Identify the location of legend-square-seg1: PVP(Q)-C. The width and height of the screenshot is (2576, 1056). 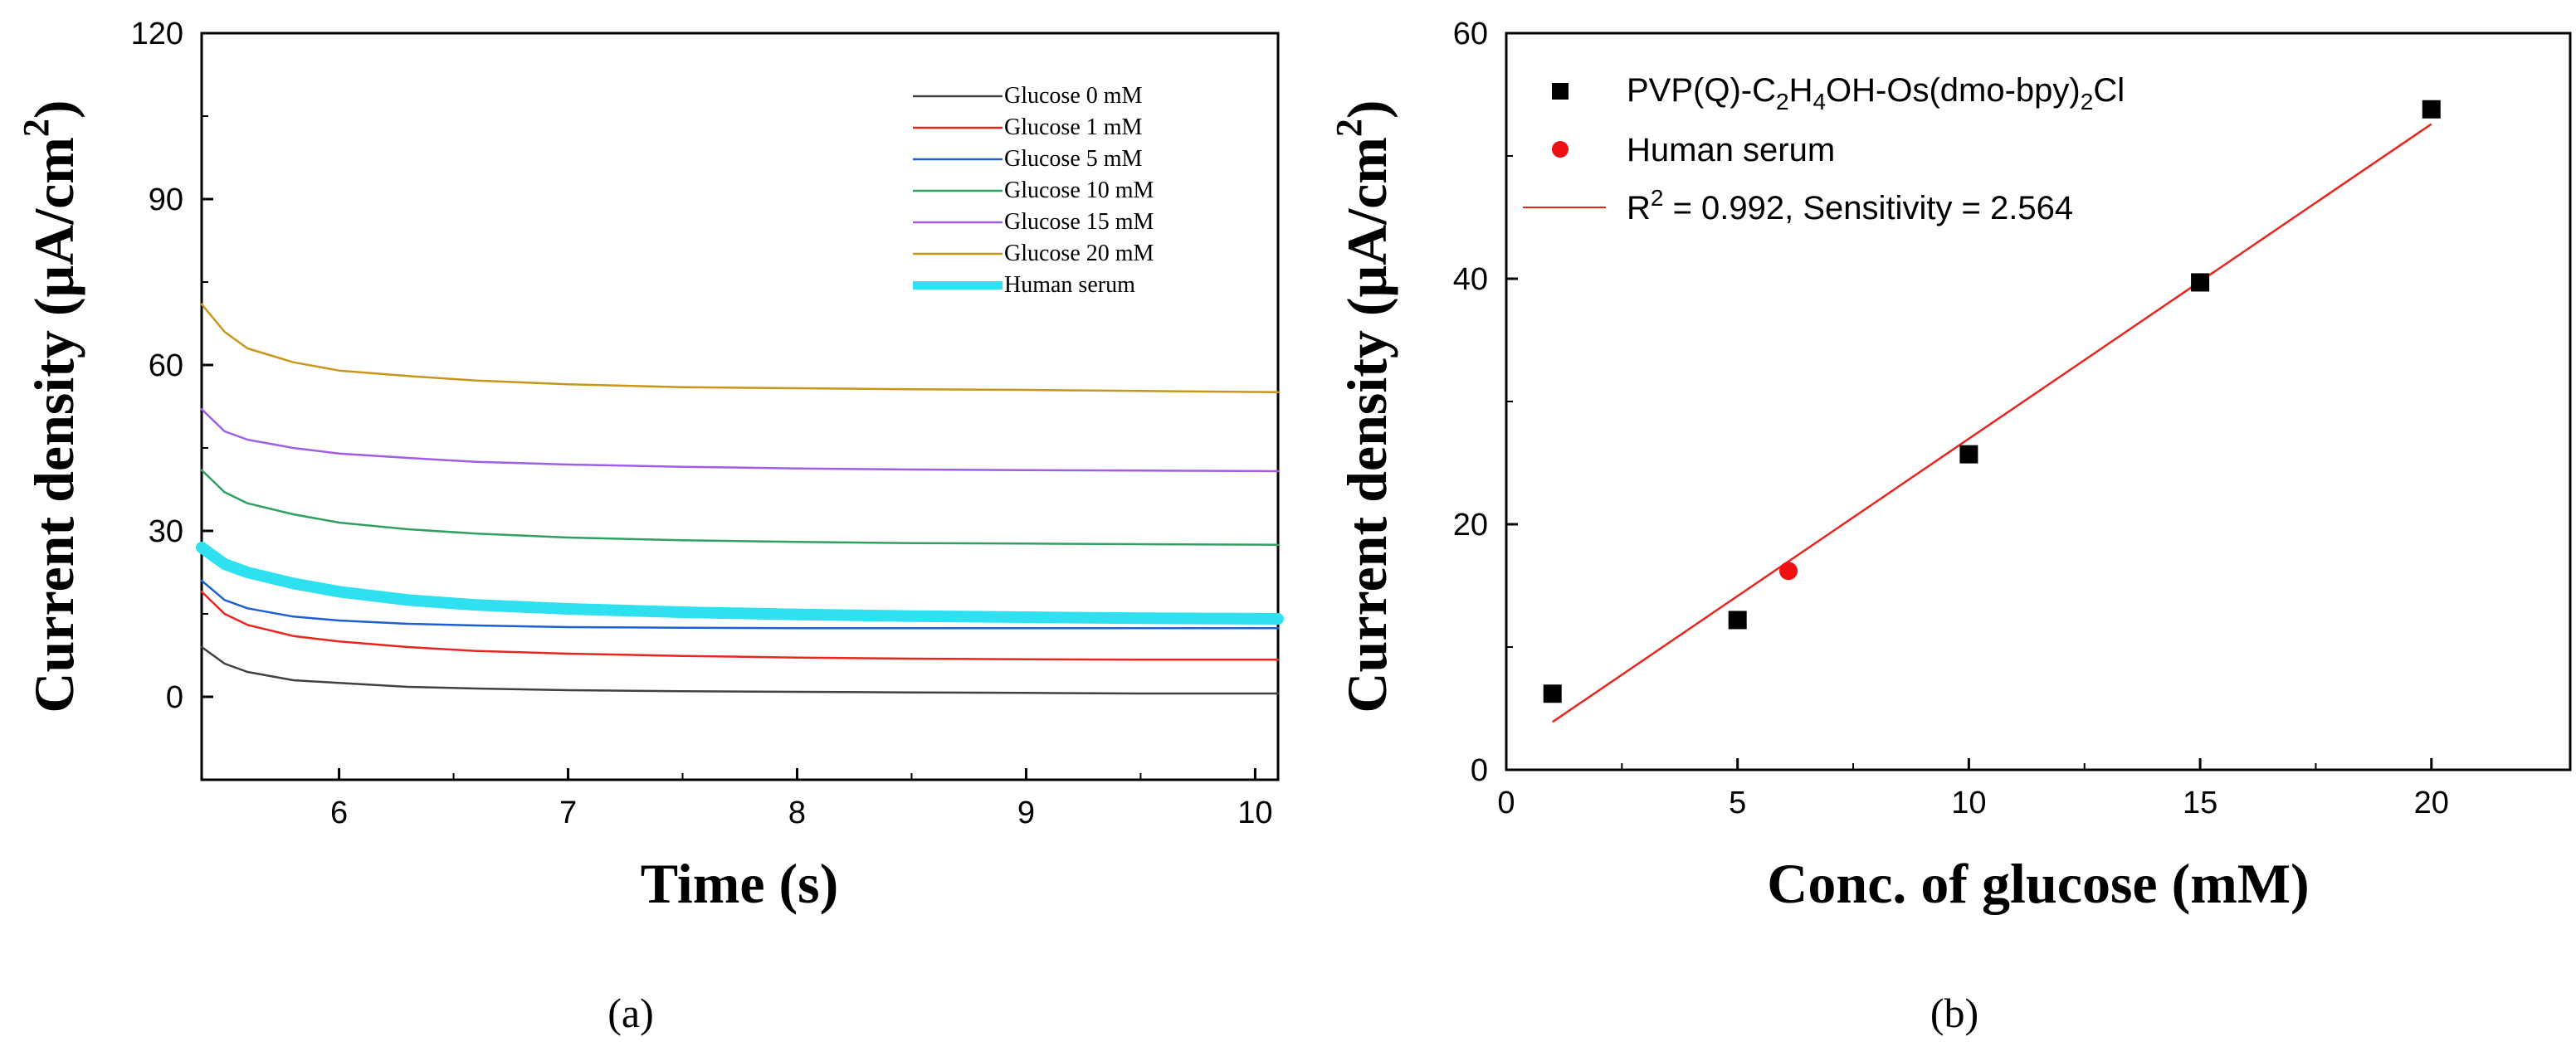
(1701, 91).